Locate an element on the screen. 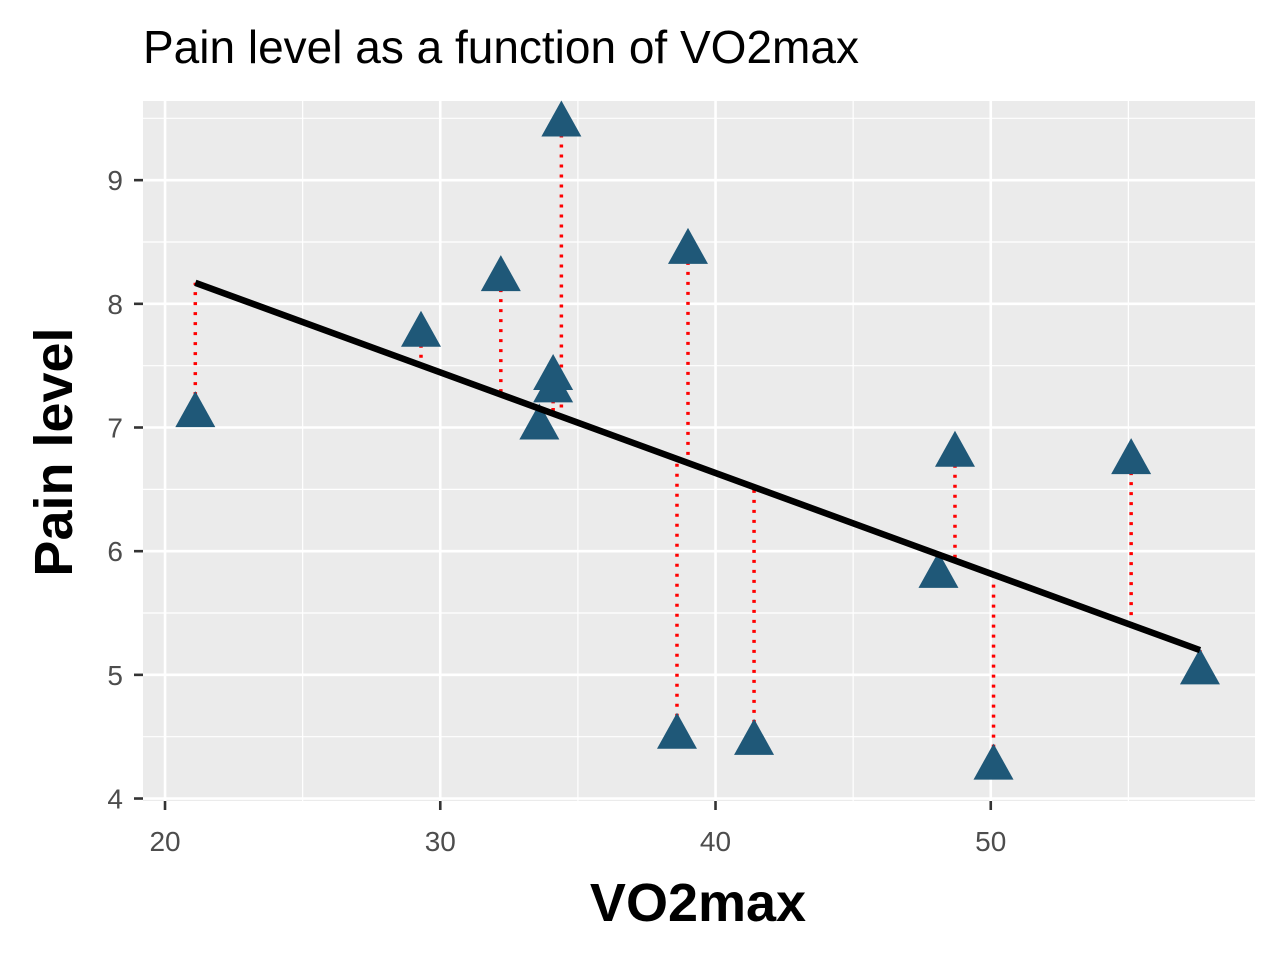 The height and width of the screenshot is (960, 1280). x-tick-label: 20 is located at coordinates (164, 841).